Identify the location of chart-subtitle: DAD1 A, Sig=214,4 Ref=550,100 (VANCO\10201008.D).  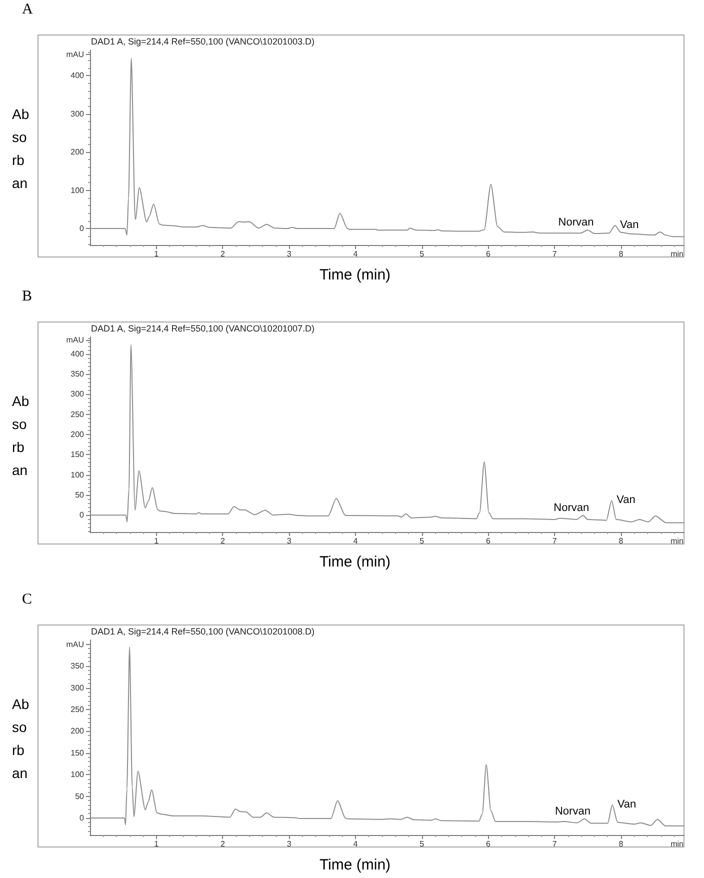
(202, 631).